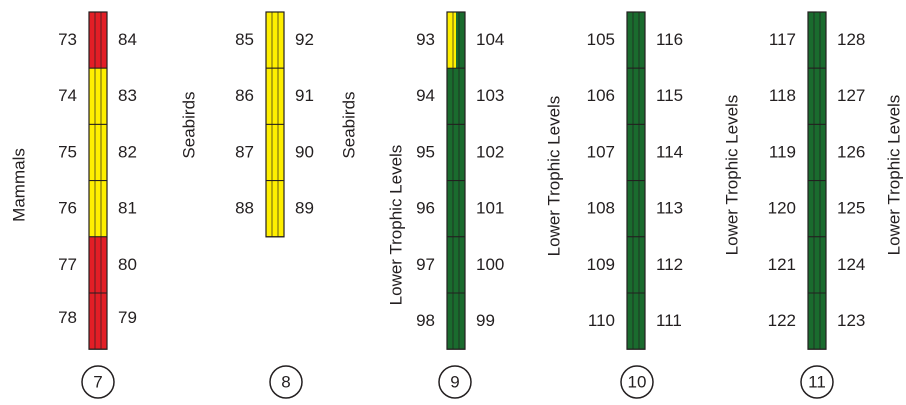 This screenshot has height=405, width=906. What do you see at coordinates (601, 320) in the screenshot?
I see `station-number-left: 110` at bounding box center [601, 320].